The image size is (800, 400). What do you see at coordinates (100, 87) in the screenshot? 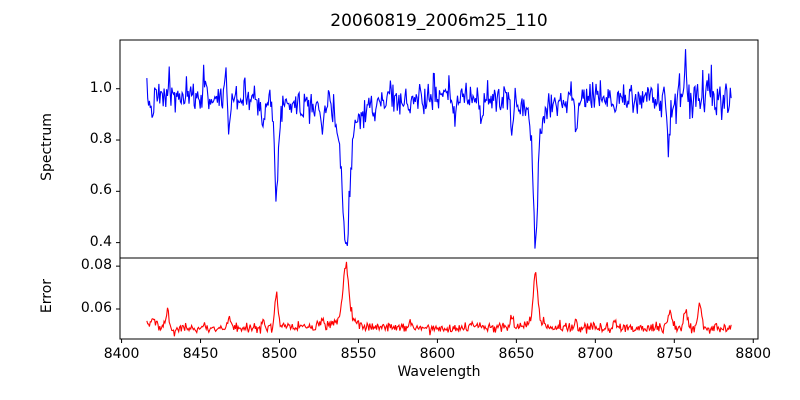
I see `spectrum-y-tick-label: 1.0` at bounding box center [100, 87].